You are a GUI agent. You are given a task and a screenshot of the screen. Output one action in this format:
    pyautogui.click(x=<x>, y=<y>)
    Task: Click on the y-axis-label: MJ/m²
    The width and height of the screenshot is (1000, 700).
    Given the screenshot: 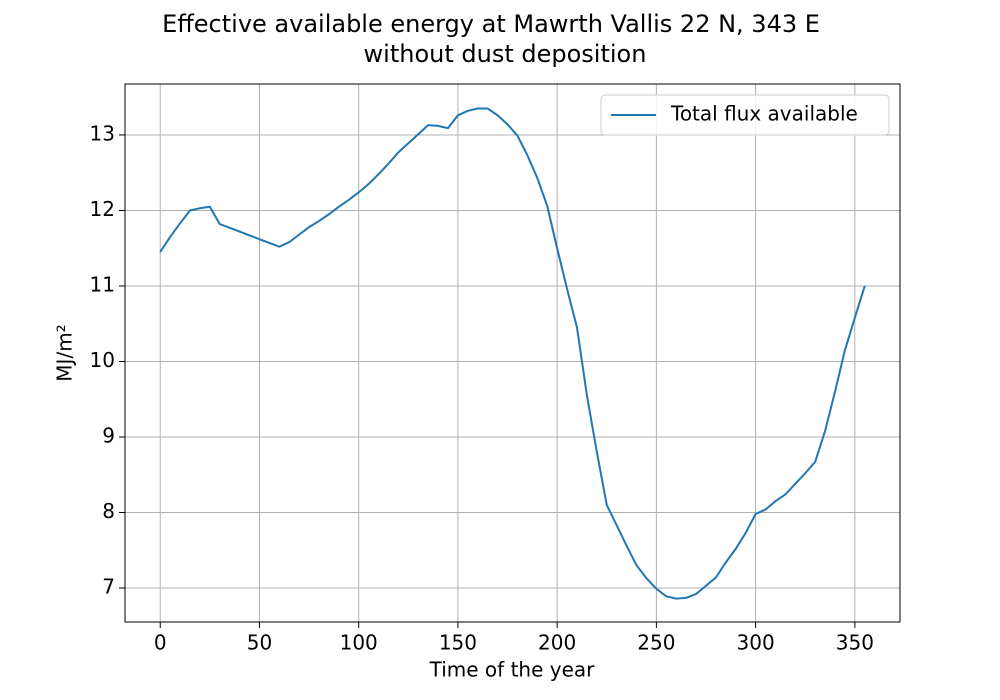 What is the action you would take?
    pyautogui.click(x=65, y=352)
    